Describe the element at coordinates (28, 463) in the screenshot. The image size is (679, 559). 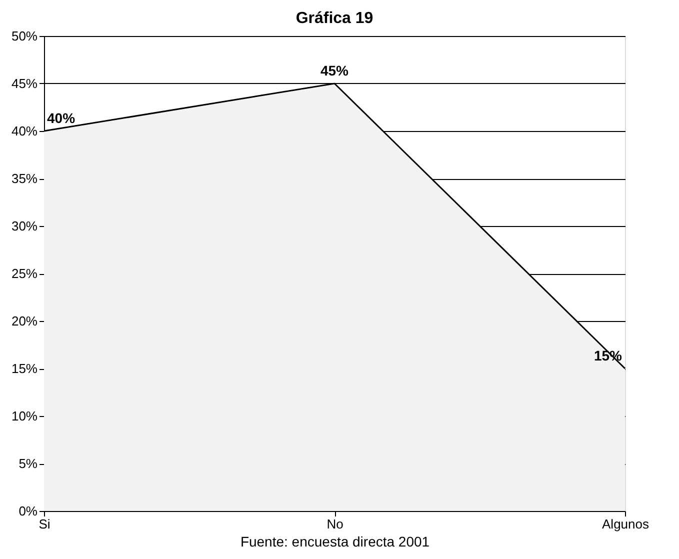
I see `y-tick-label: 5%` at that location.